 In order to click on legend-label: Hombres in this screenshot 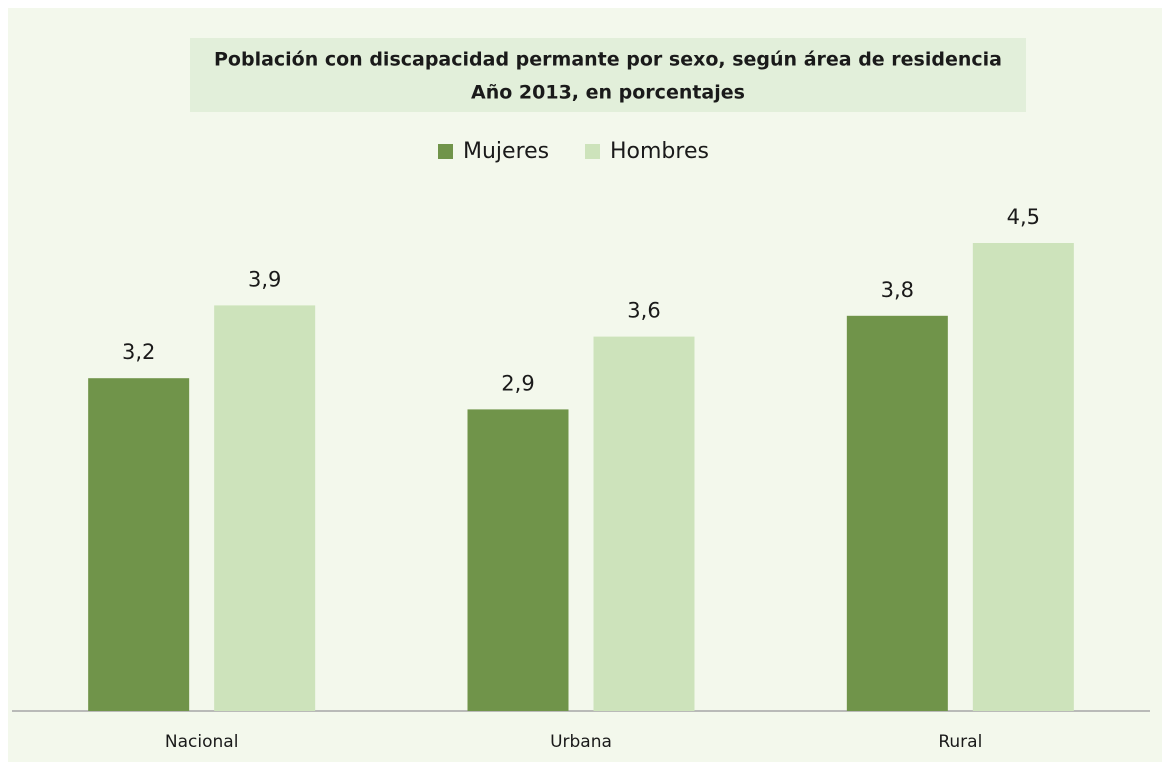, I will do `click(659, 151)`.